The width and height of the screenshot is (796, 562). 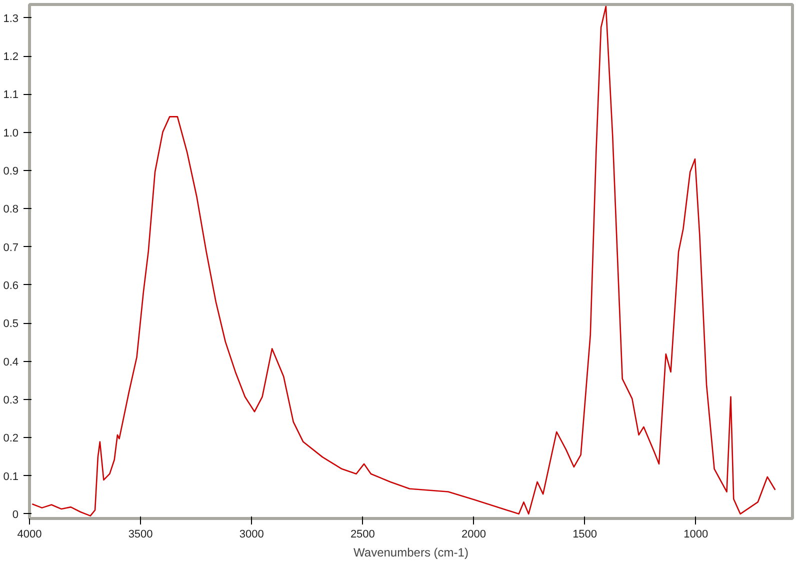 I want to click on y-tick-label: 0.6, so click(x=11, y=286).